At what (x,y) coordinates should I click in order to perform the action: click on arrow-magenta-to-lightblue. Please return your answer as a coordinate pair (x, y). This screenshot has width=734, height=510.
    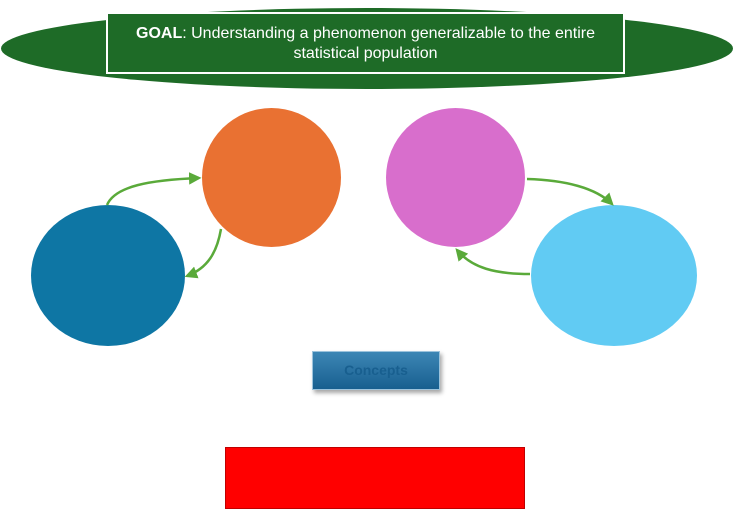
    Looking at the image, I should click on (570, 191).